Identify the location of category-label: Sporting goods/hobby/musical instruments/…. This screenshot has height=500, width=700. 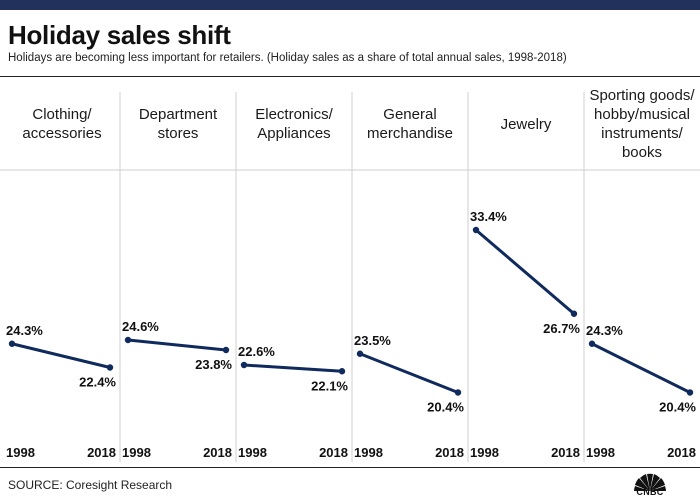
(642, 124).